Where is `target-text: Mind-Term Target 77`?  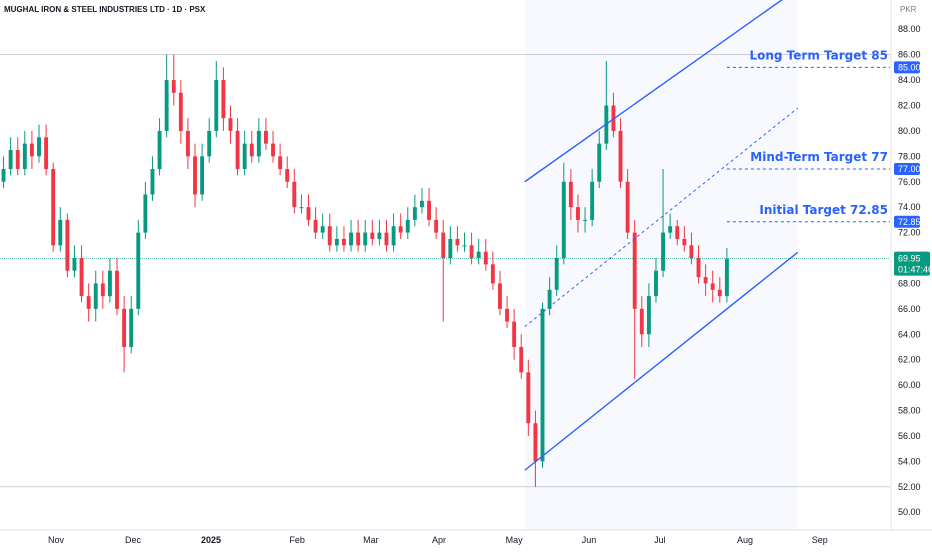
target-text: Mind-Term Target 77 is located at coordinates (819, 157).